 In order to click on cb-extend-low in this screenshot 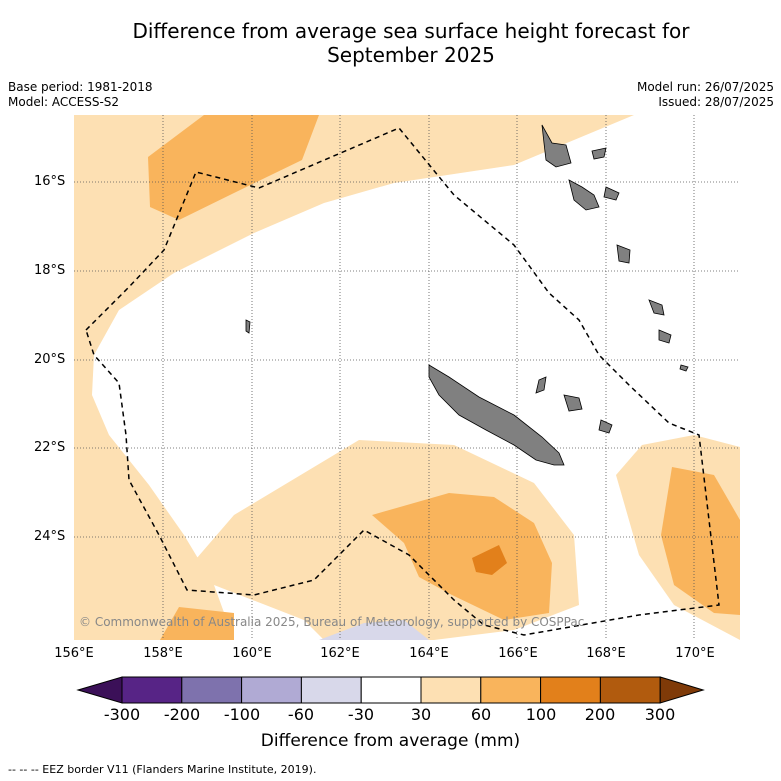, I will do `click(99, 690)`.